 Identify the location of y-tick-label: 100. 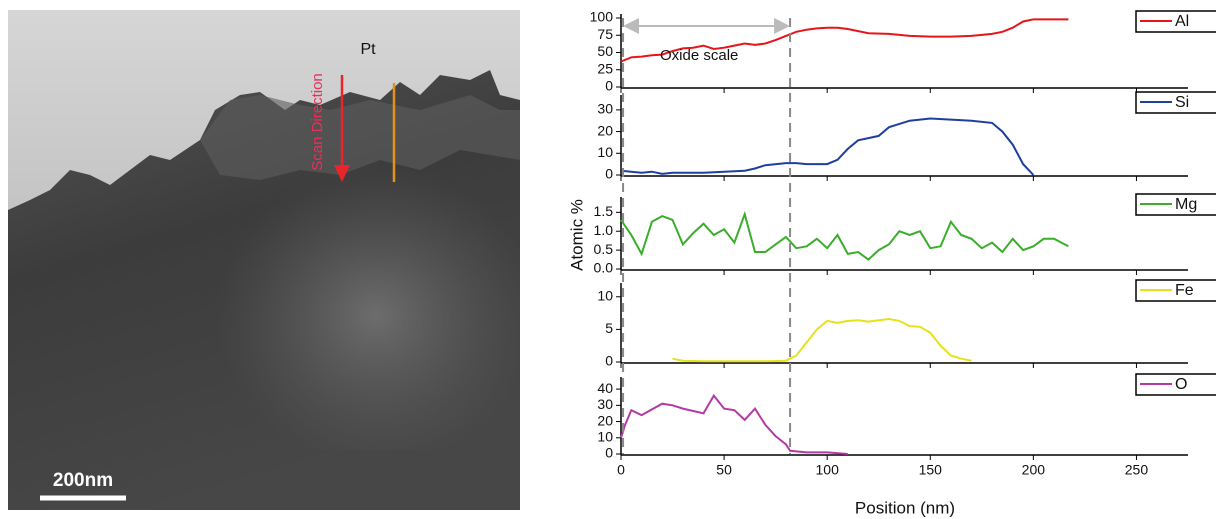
(602, 17).